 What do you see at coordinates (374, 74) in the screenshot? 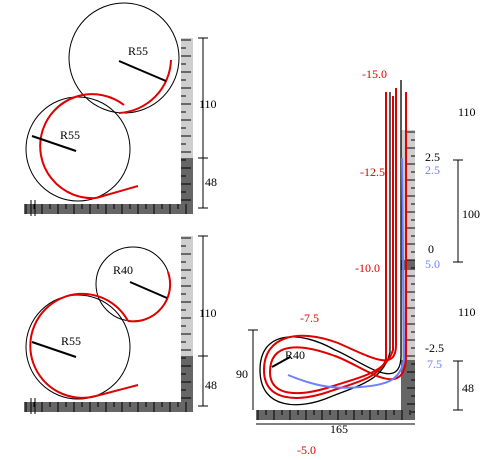
I see `panel-c-label-m15: -15.0` at bounding box center [374, 74].